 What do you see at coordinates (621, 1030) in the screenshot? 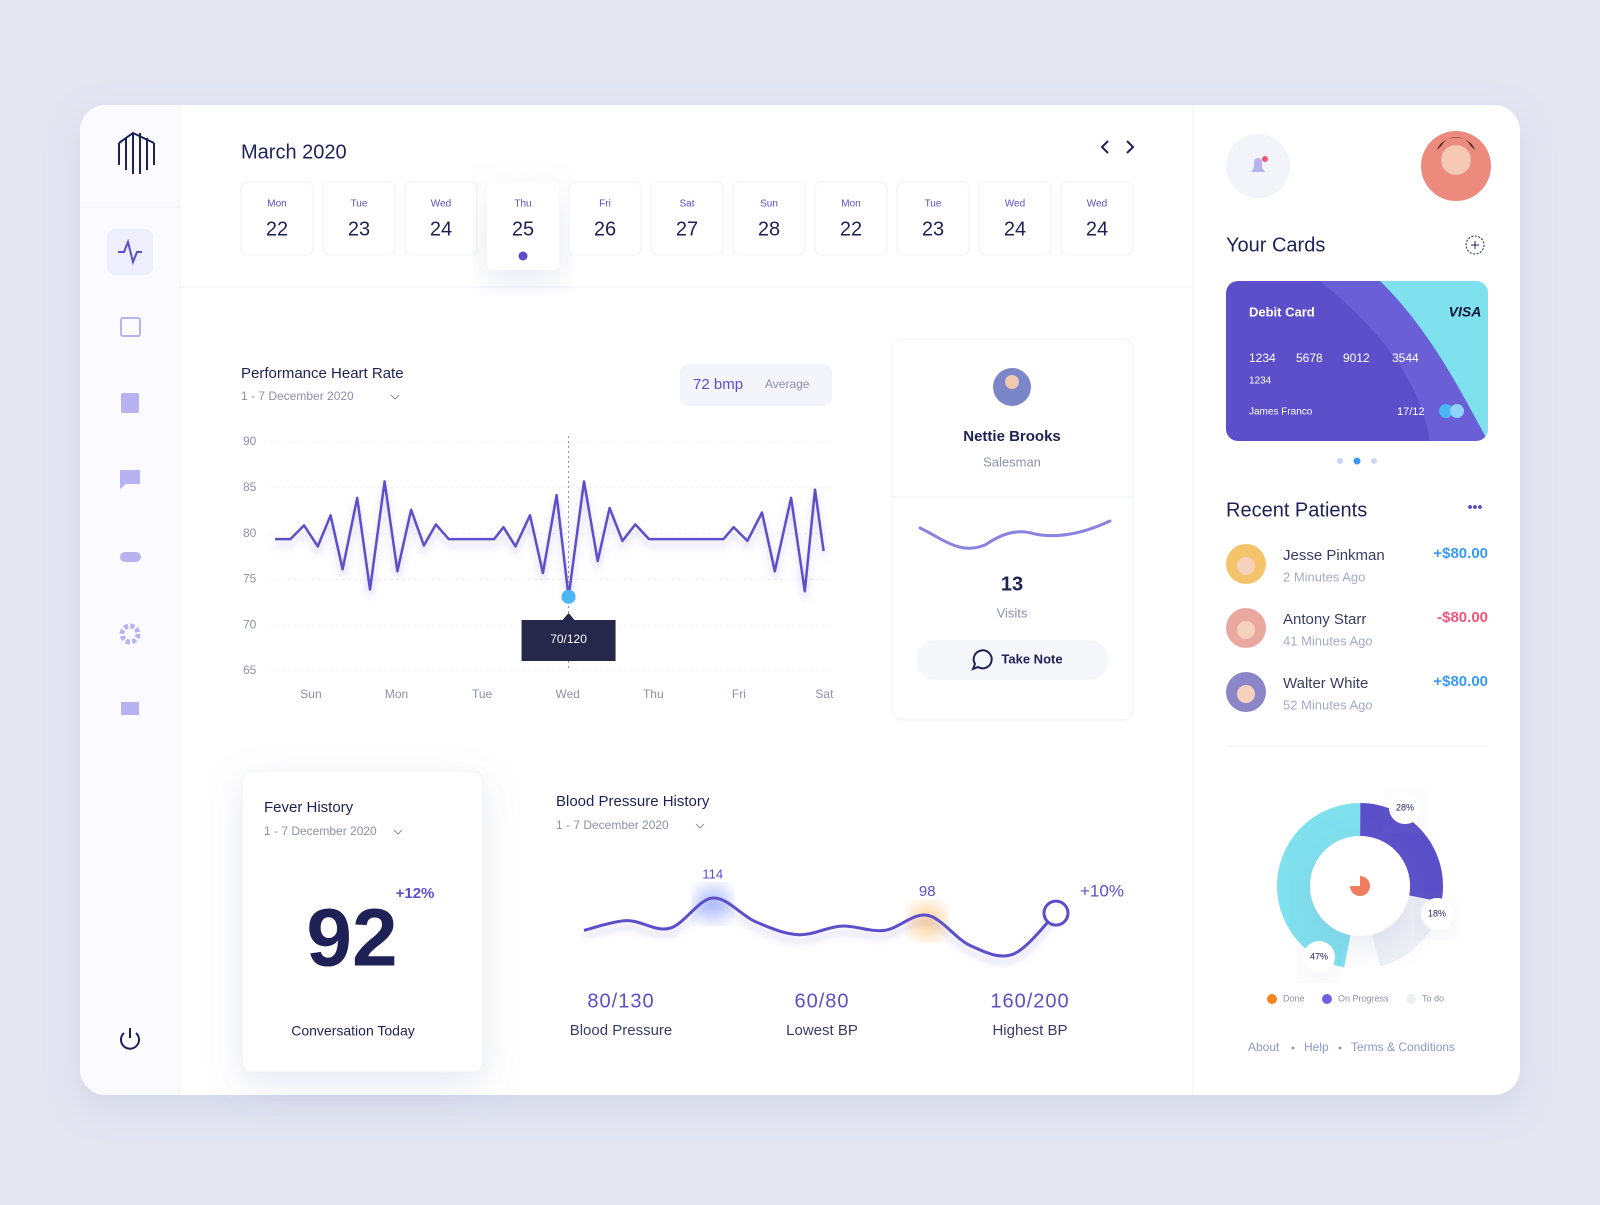
I see `stat-label: Blood Pressure` at bounding box center [621, 1030].